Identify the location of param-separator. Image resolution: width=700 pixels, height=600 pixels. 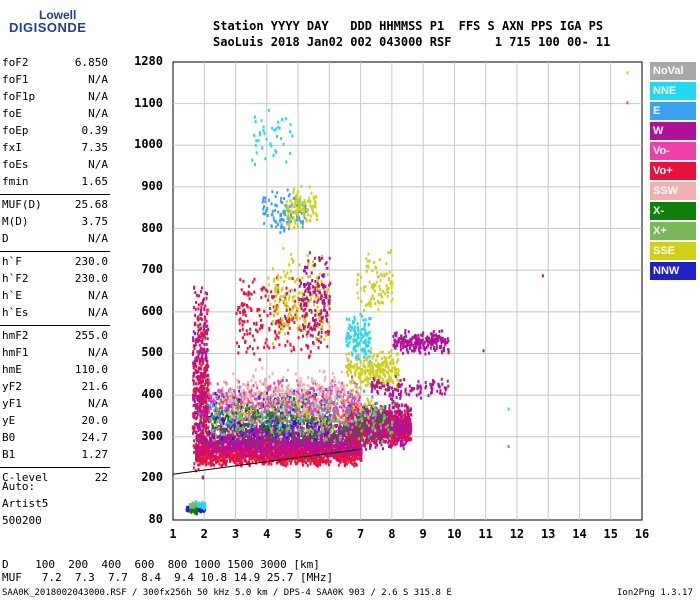
(55, 467).